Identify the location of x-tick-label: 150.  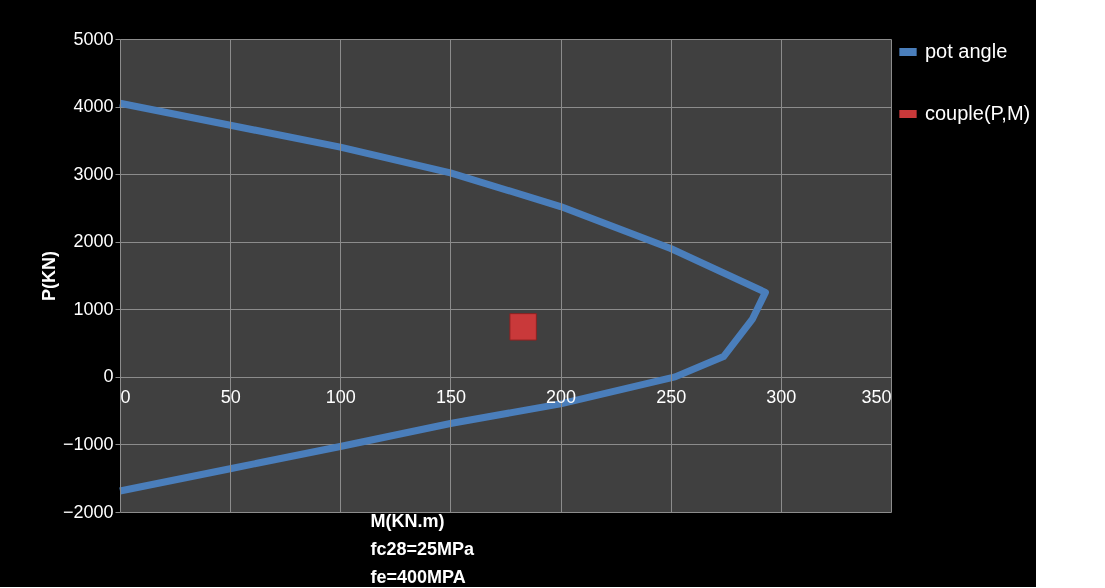
(450, 397).